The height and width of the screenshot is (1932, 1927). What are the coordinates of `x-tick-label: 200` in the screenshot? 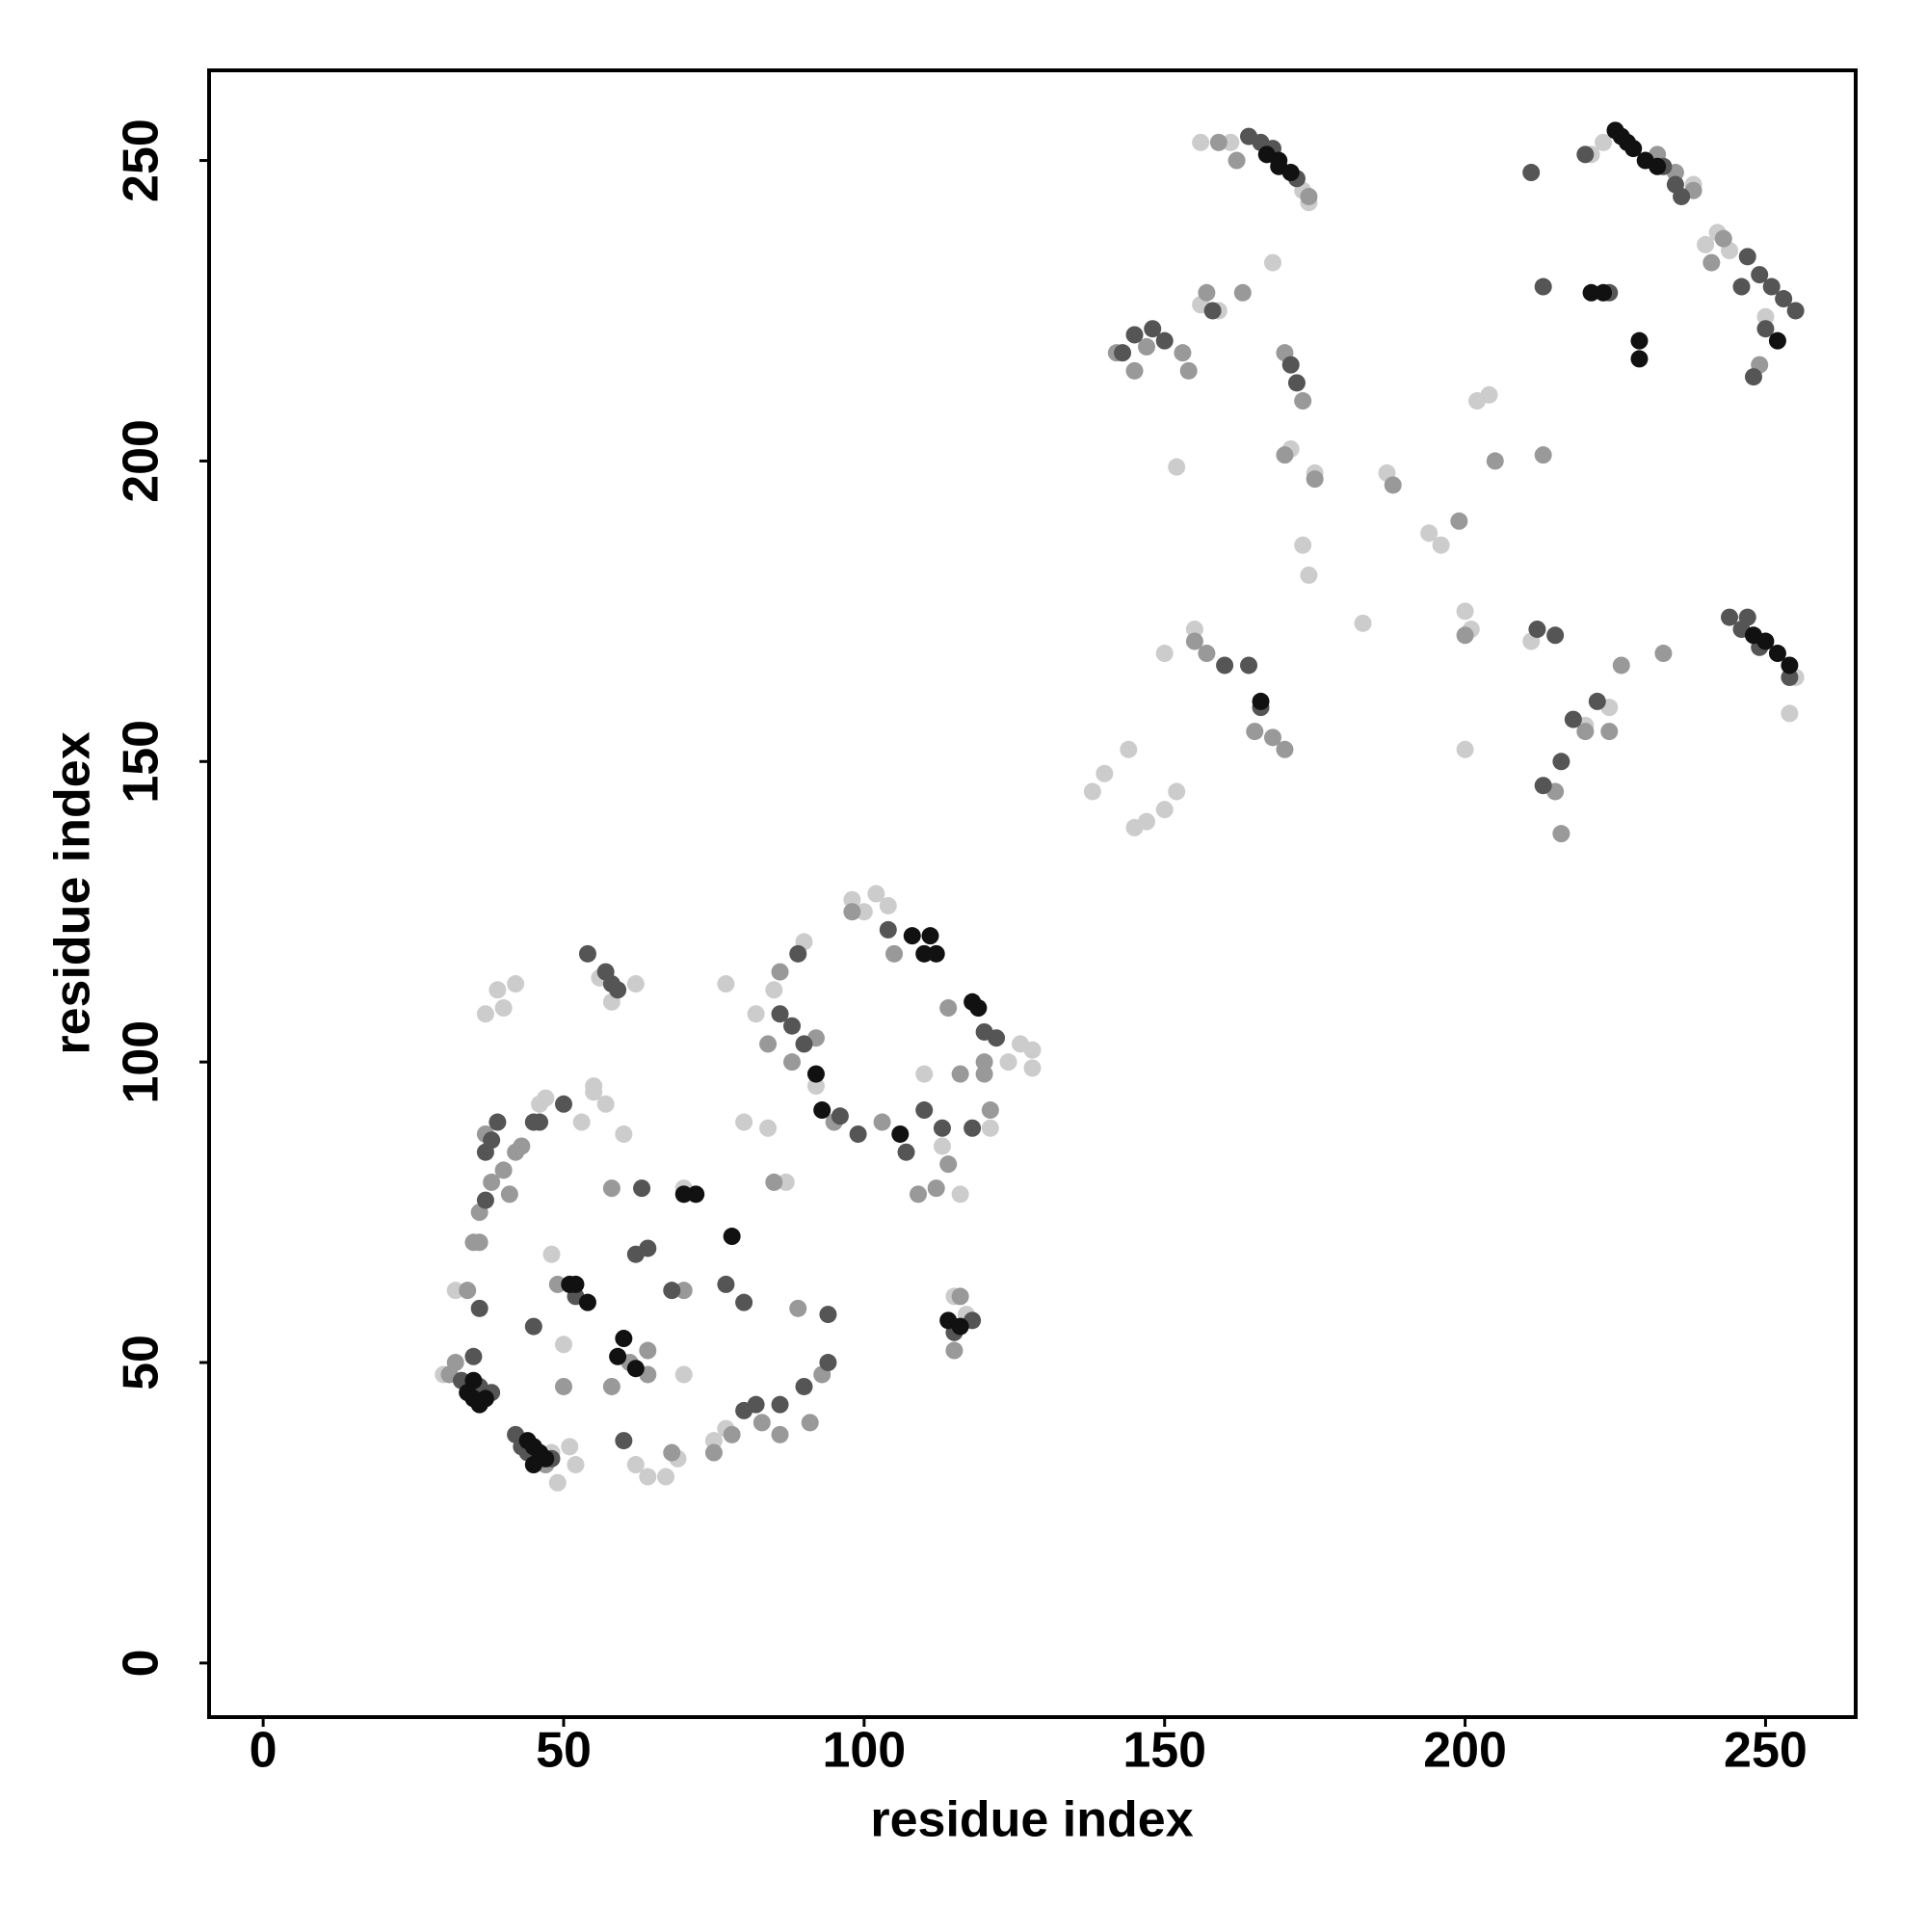 It's located at (1465, 1751).